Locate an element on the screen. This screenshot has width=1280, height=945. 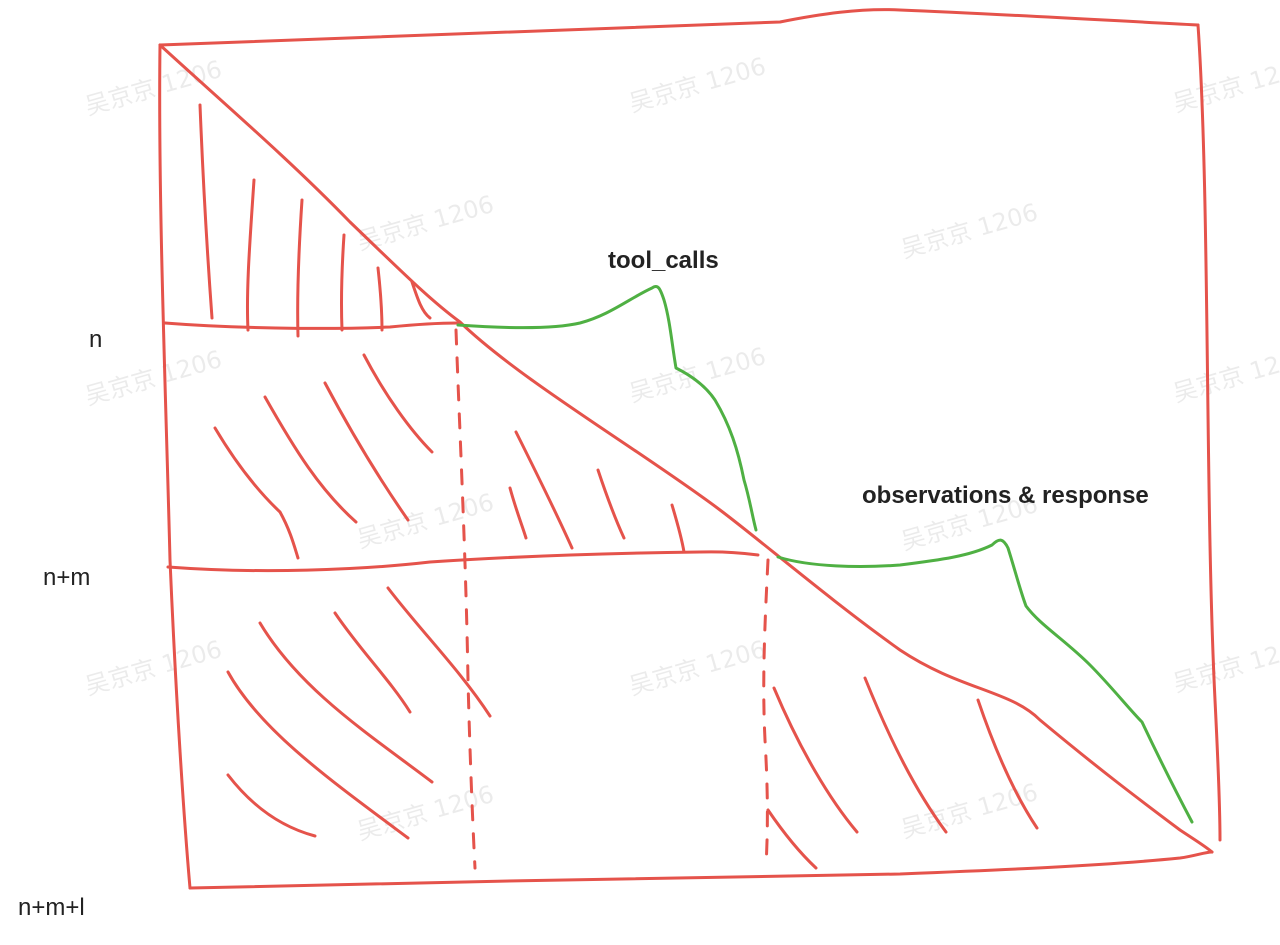
axis-label-n-m-l: n+m+l is located at coordinates (51, 907).